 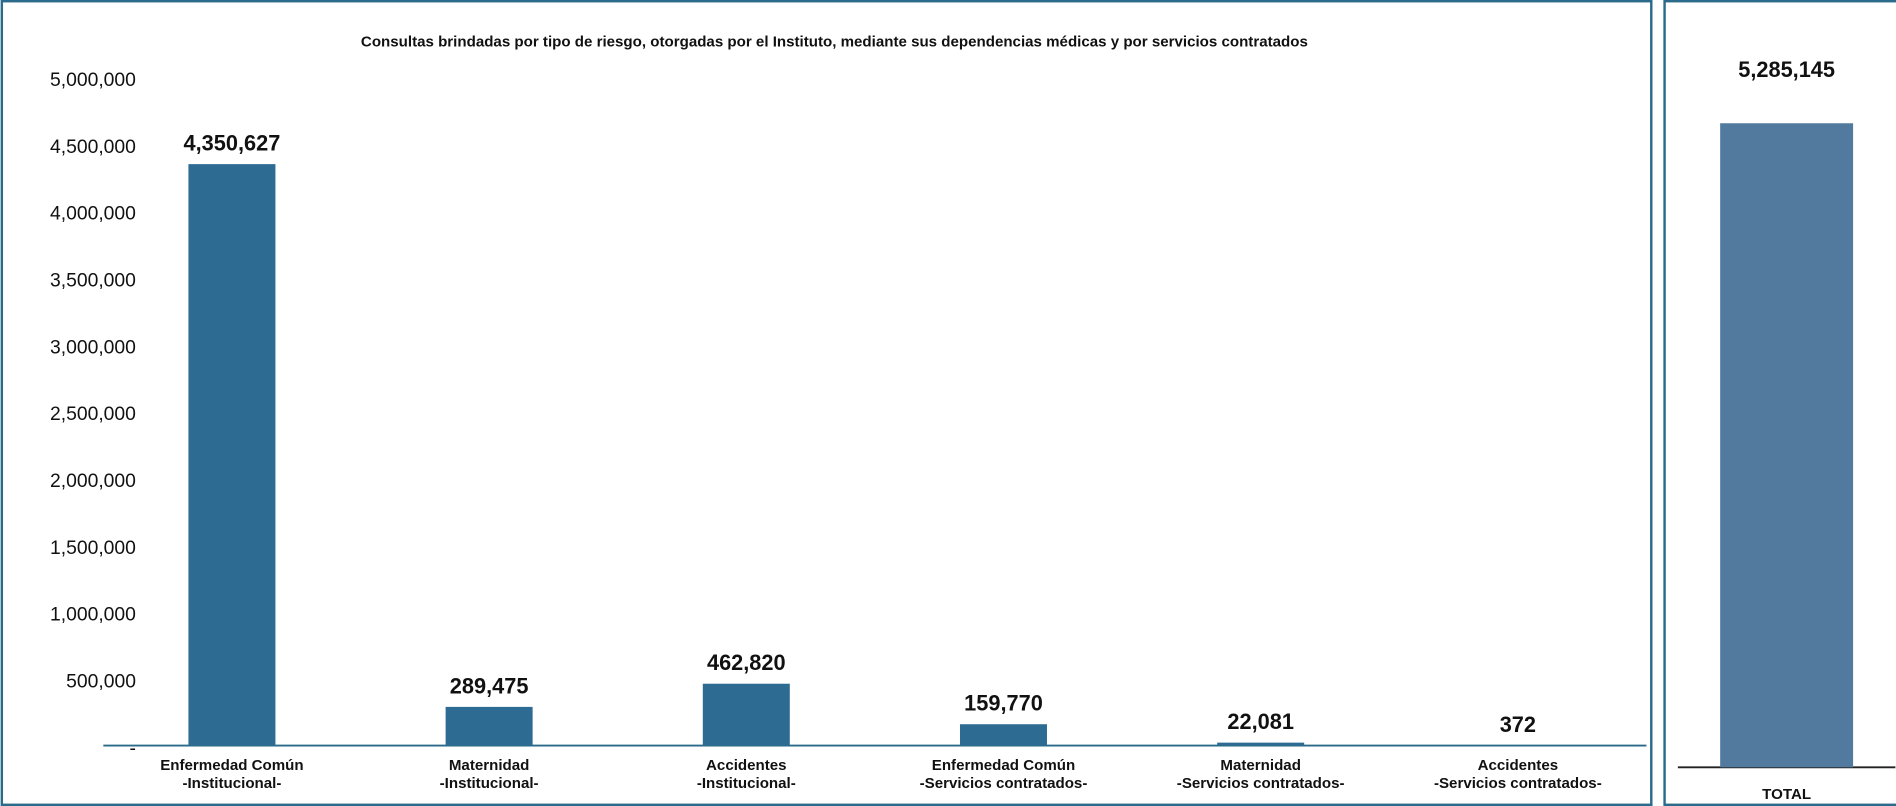 I want to click on data-label: 372, so click(x=1518, y=724).